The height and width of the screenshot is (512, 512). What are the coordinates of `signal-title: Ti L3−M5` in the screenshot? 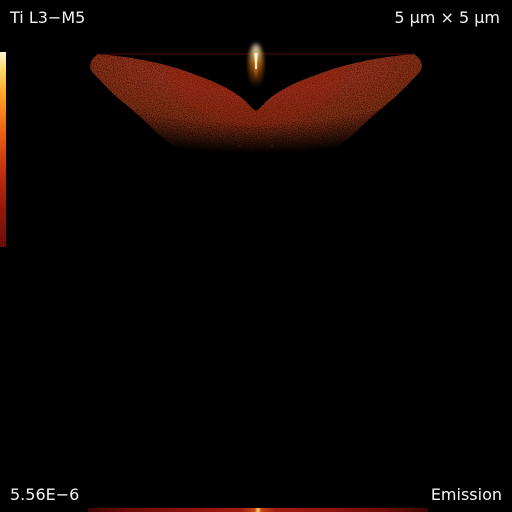 It's located at (48, 17).